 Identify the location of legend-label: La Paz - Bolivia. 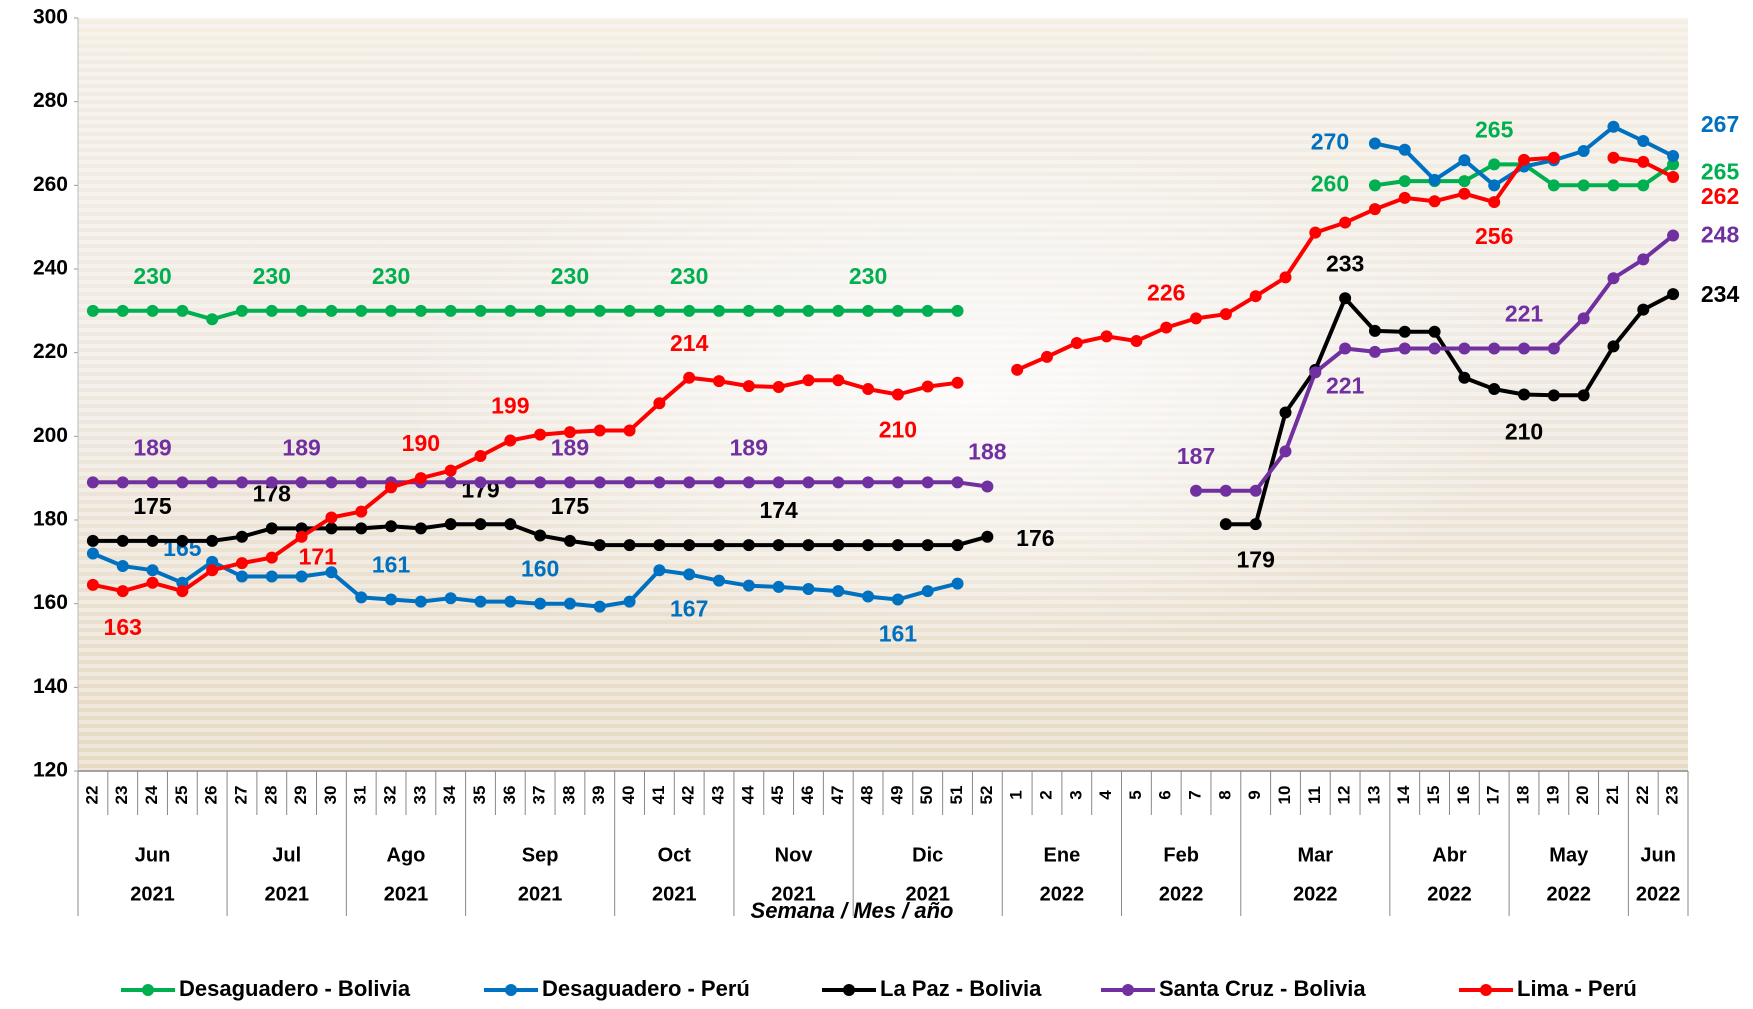
(961, 988).